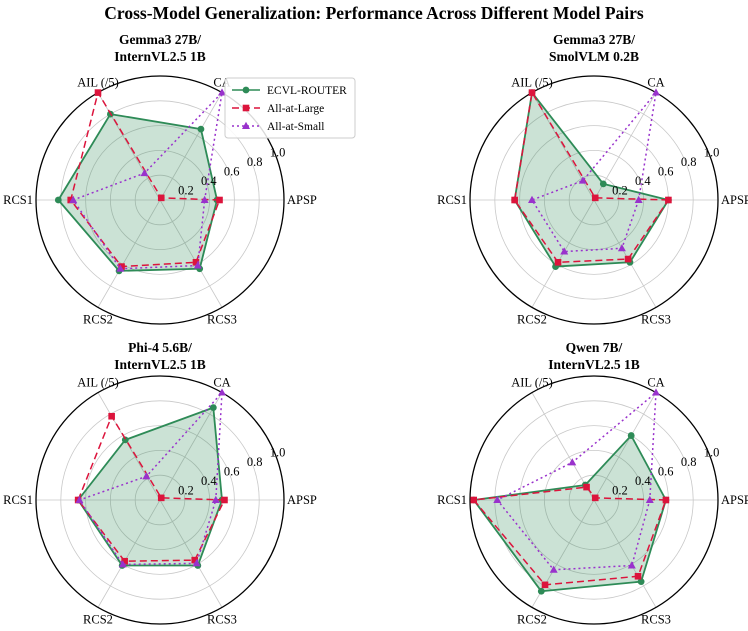 This screenshot has height=631, width=748. What do you see at coordinates (594, 347) in the screenshot?
I see `subplot-title-line1: Qwen 7B/` at bounding box center [594, 347].